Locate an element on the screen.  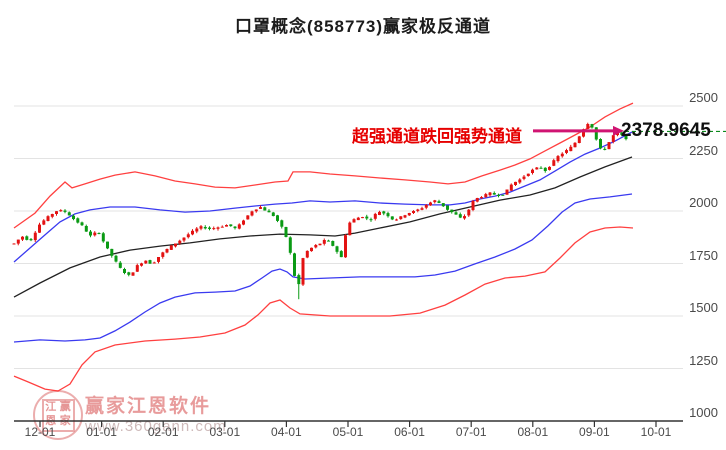
y-axis-label: 2250 is located at coordinates (703, 150).